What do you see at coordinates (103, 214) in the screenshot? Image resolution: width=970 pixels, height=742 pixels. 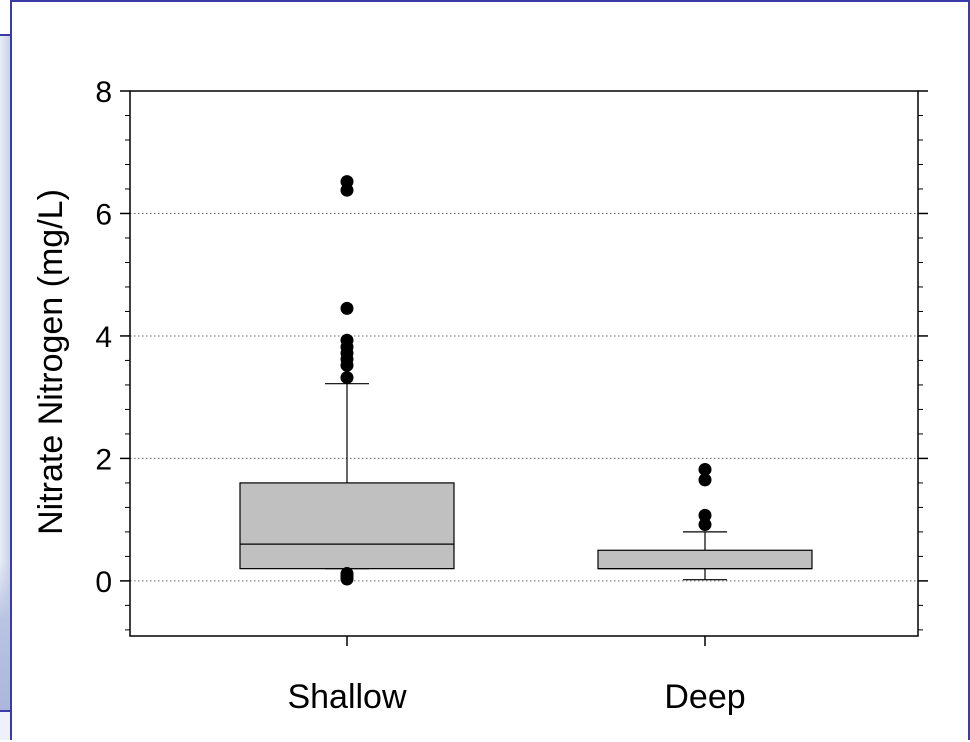 I see `y-tick-label: 6` at bounding box center [103, 214].